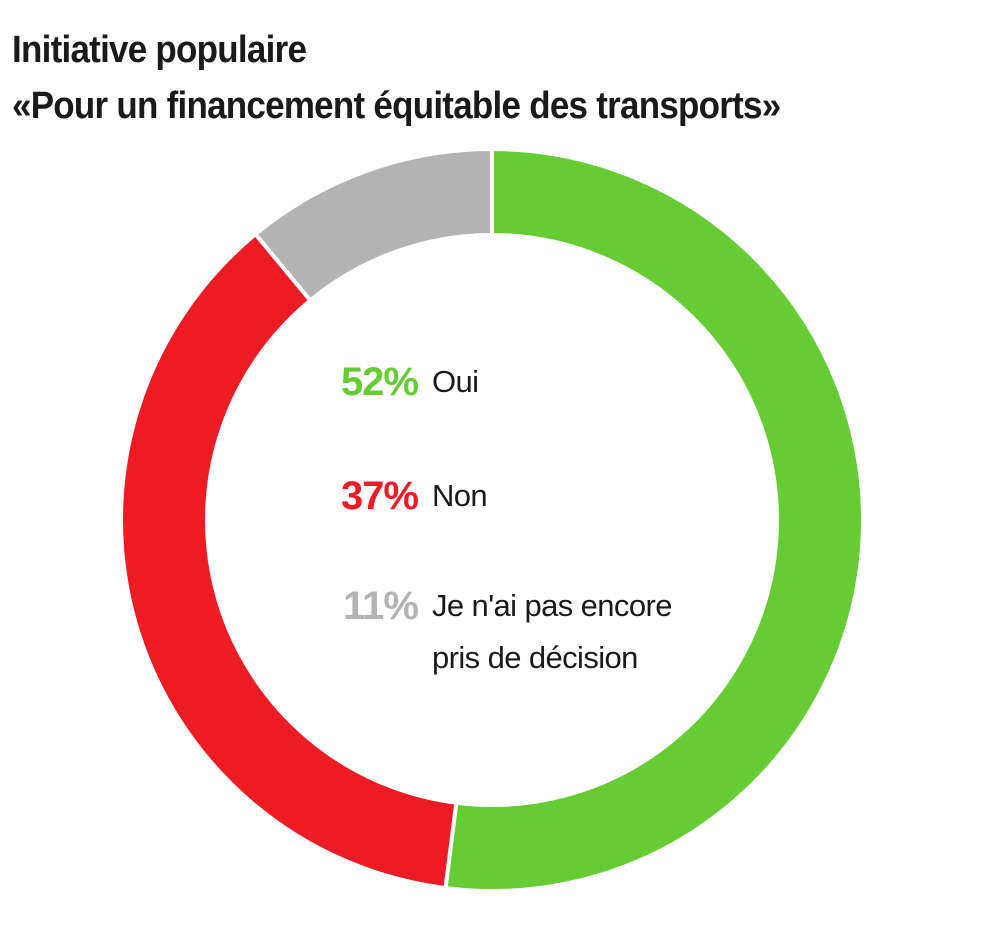 The width and height of the screenshot is (1000, 935). I want to click on legend-label-oui: Oui, so click(455, 381).